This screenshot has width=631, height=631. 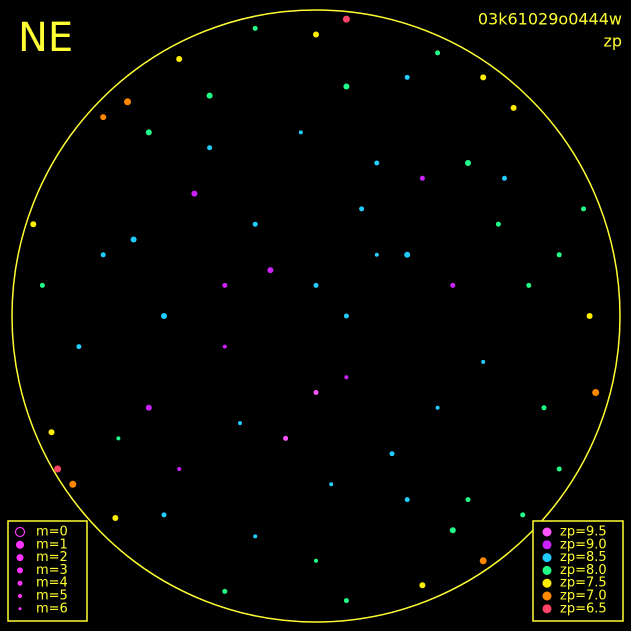 I want to click on size-legend-label: m=2, so click(x=52, y=557).